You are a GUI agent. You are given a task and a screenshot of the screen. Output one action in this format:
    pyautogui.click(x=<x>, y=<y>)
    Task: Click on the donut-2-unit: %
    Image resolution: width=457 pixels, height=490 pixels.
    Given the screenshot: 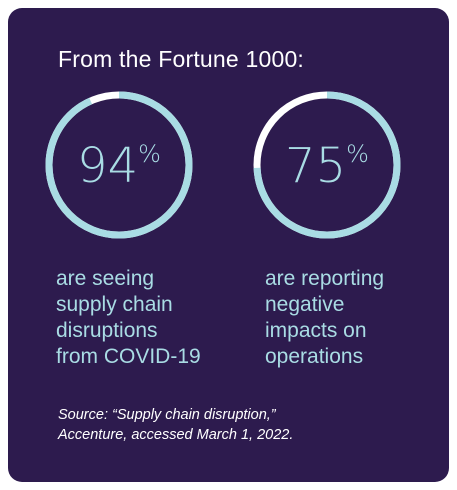 What is the action you would take?
    pyautogui.click(x=357, y=154)
    